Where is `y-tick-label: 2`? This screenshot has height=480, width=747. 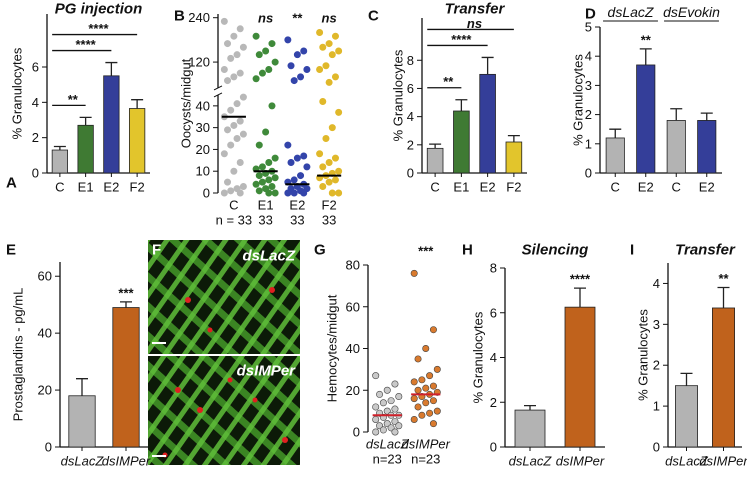 y-tick-label: 2 is located at coordinates (588, 114).